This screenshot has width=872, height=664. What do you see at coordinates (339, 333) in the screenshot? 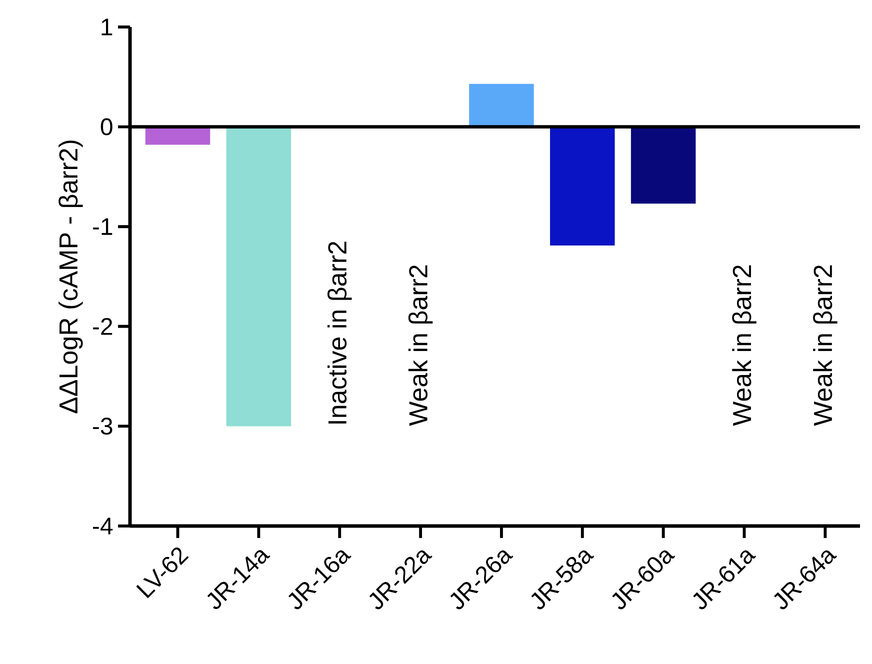
I see `annotation: Inactive in βarr2` at bounding box center [339, 333].